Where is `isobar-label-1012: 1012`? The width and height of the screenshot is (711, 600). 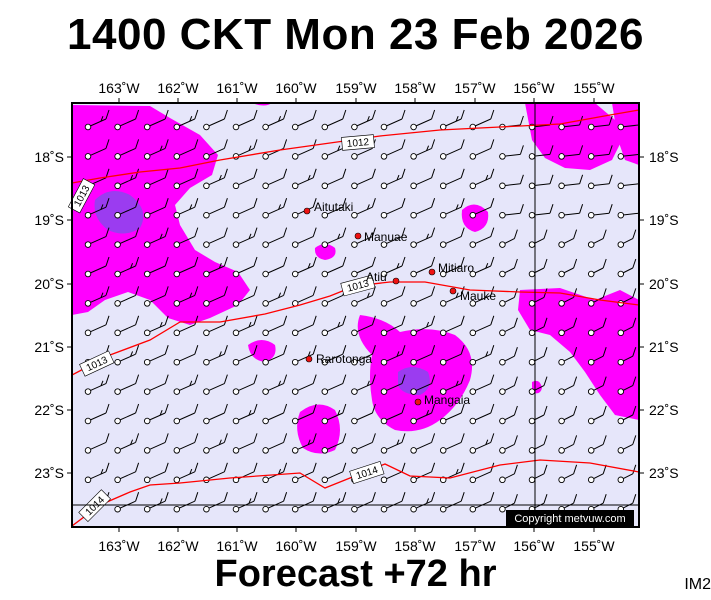 isobar-label-1012: 1012 is located at coordinates (358, 142).